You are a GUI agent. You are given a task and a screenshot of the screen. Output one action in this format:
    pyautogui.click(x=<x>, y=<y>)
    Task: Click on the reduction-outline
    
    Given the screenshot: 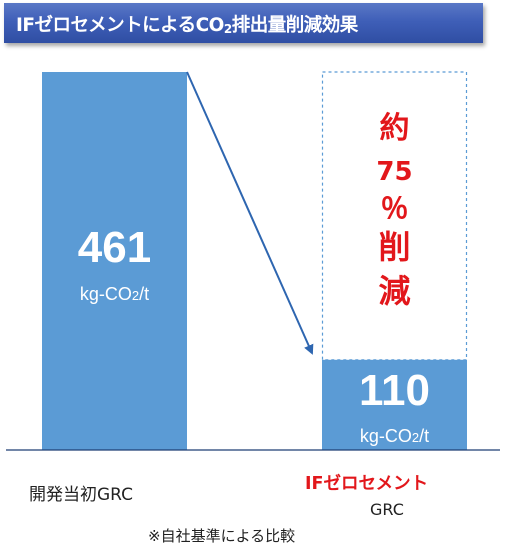 What is the action you would take?
    pyautogui.click(x=394, y=216)
    